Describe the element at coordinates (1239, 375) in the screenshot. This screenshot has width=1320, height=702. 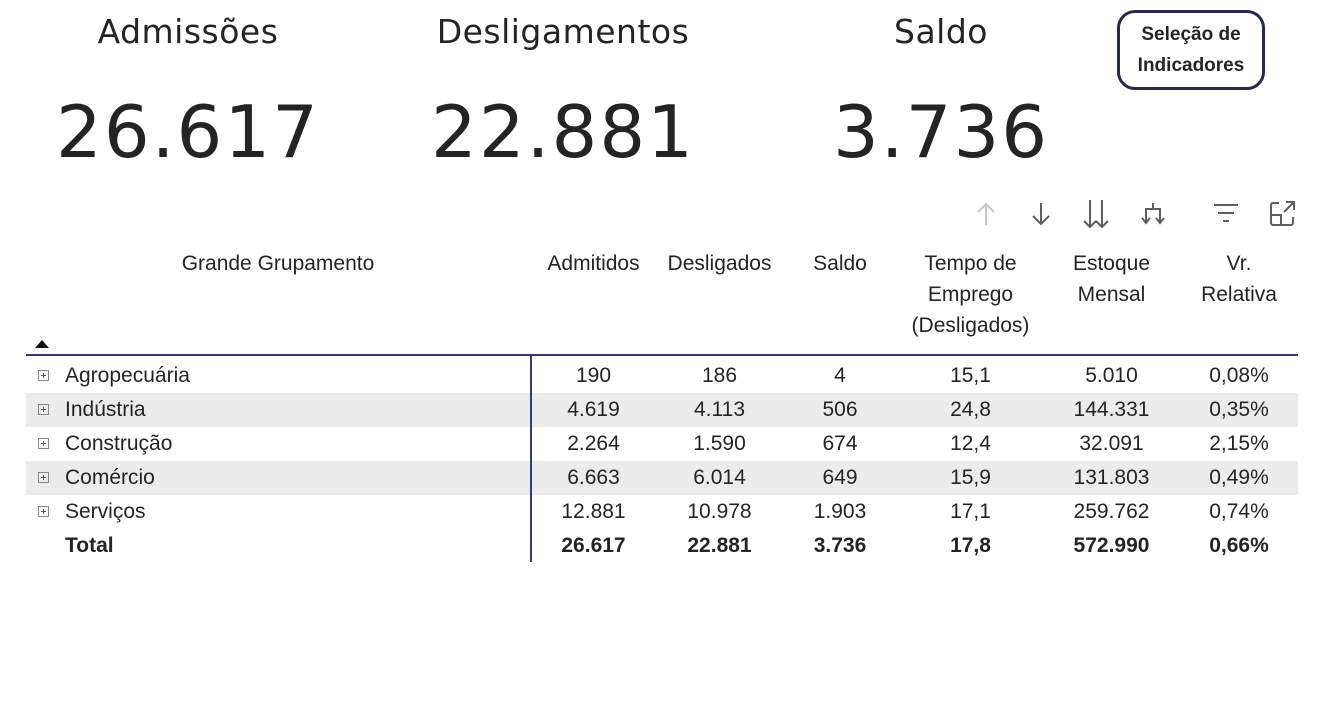
I see `table-cell: 0,08%` at that location.